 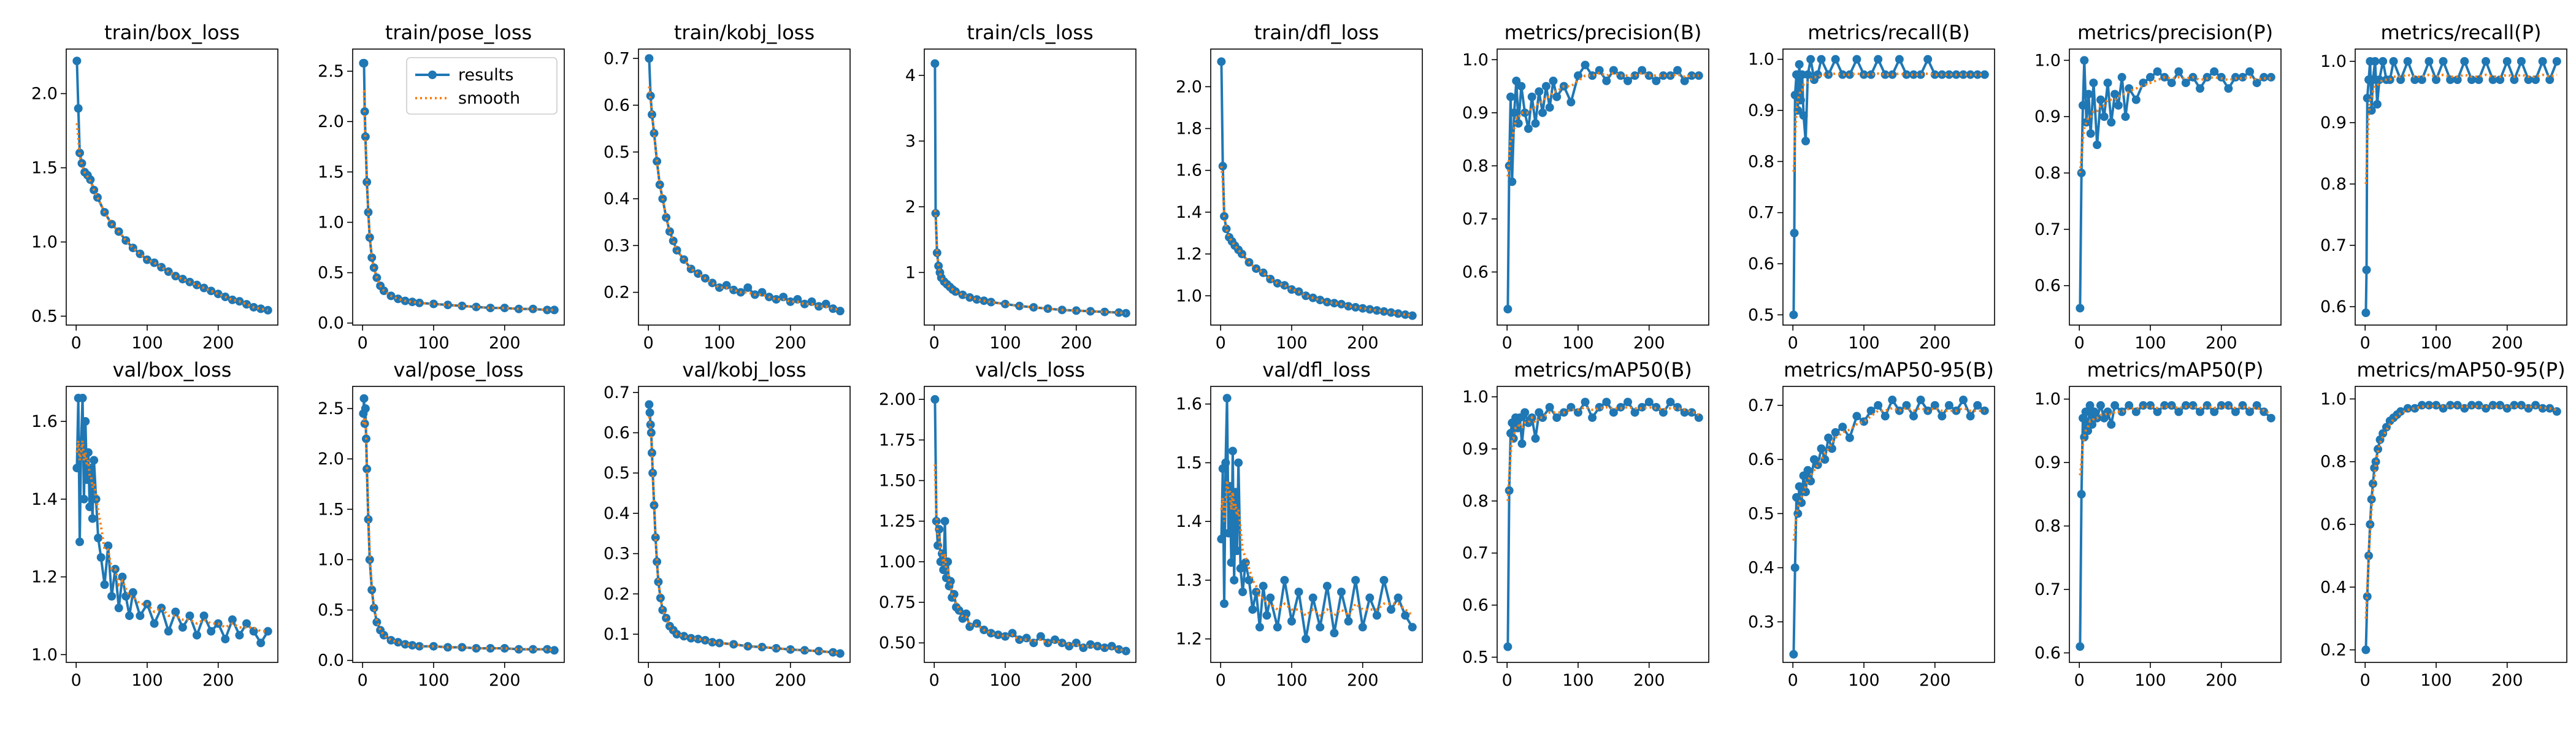 I want to click on y-tick-label: 0.1, so click(x=617, y=634).